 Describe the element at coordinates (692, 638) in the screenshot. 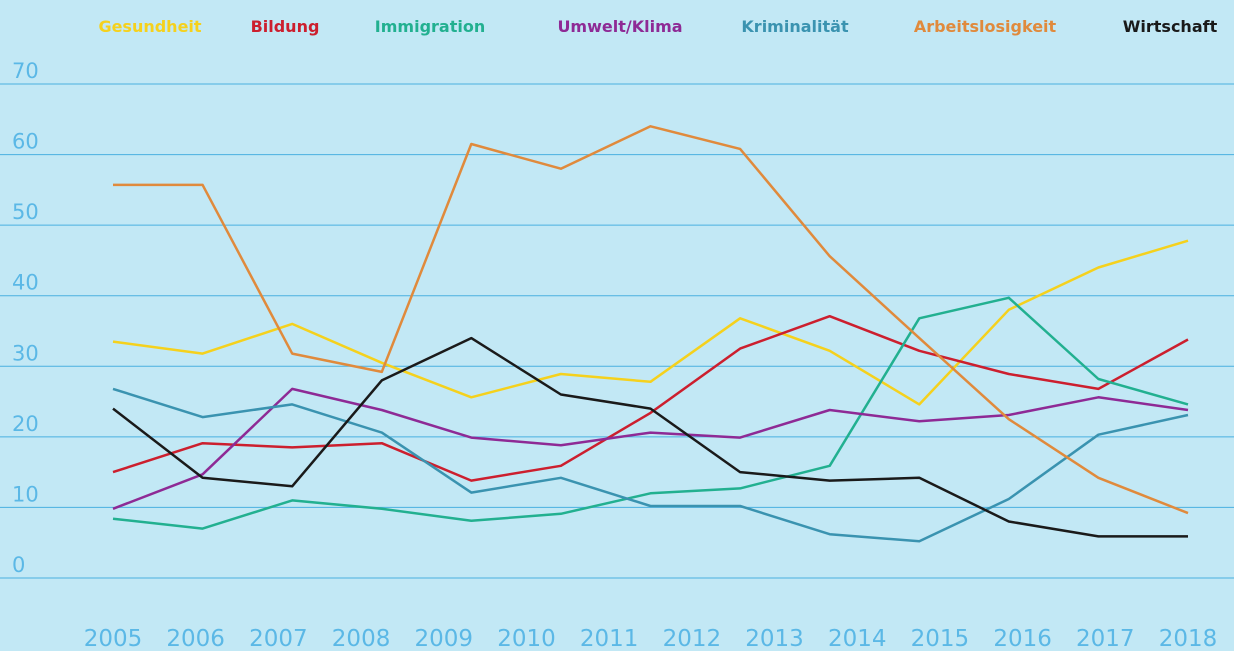

I see `x-tick-label: 2012` at that location.